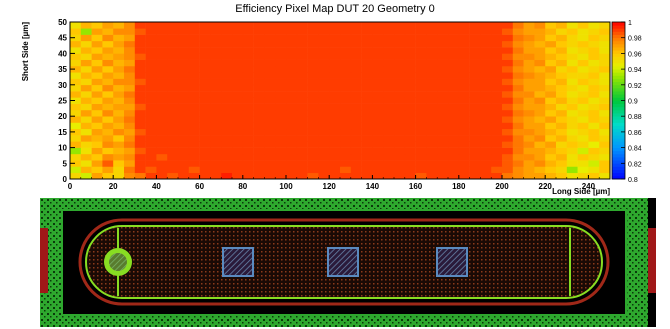 The width and height of the screenshot is (670, 329). Describe the element at coordinates (633, 102) in the screenshot. I see `colorbar-tick-label: 0.9` at that location.